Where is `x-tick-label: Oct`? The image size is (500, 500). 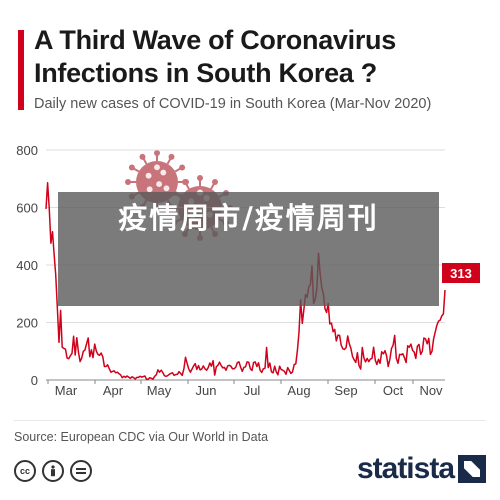
x-tick-label: Oct is located at coordinates (393, 390).